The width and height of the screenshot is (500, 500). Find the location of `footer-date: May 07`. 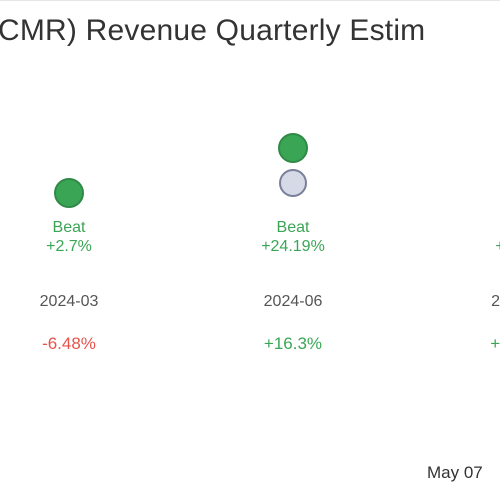

footer-date: May 07 is located at coordinates (455, 472).